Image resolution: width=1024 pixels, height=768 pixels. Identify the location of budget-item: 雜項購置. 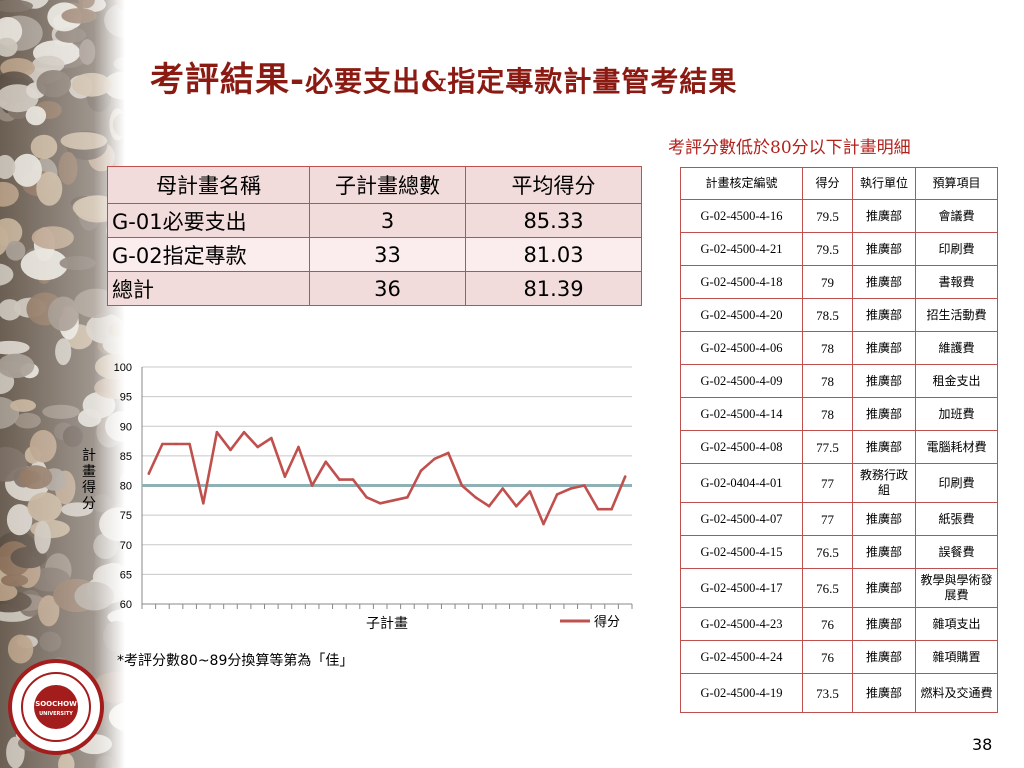
(956, 657).